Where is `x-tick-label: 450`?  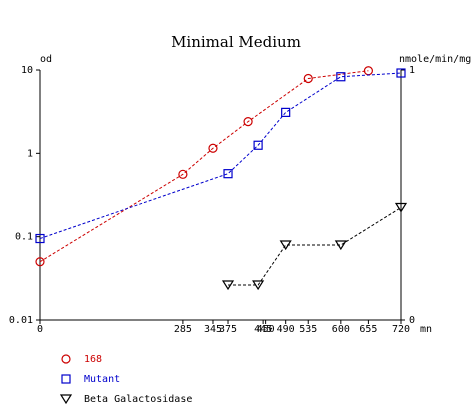
x-tick-label: 450 is located at coordinates (266, 329).